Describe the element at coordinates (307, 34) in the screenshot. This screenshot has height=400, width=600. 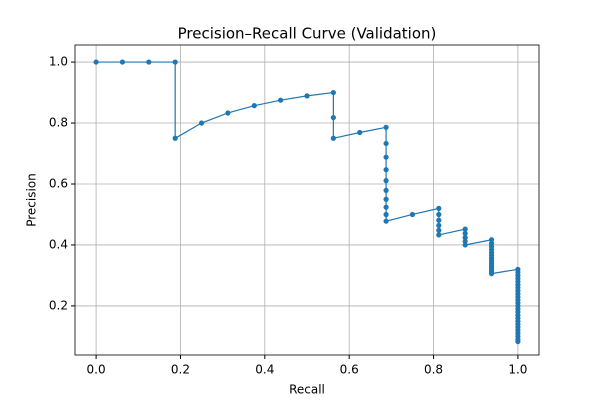
I see `chart-title: Precision–Recall Curve (Validation)` at that location.